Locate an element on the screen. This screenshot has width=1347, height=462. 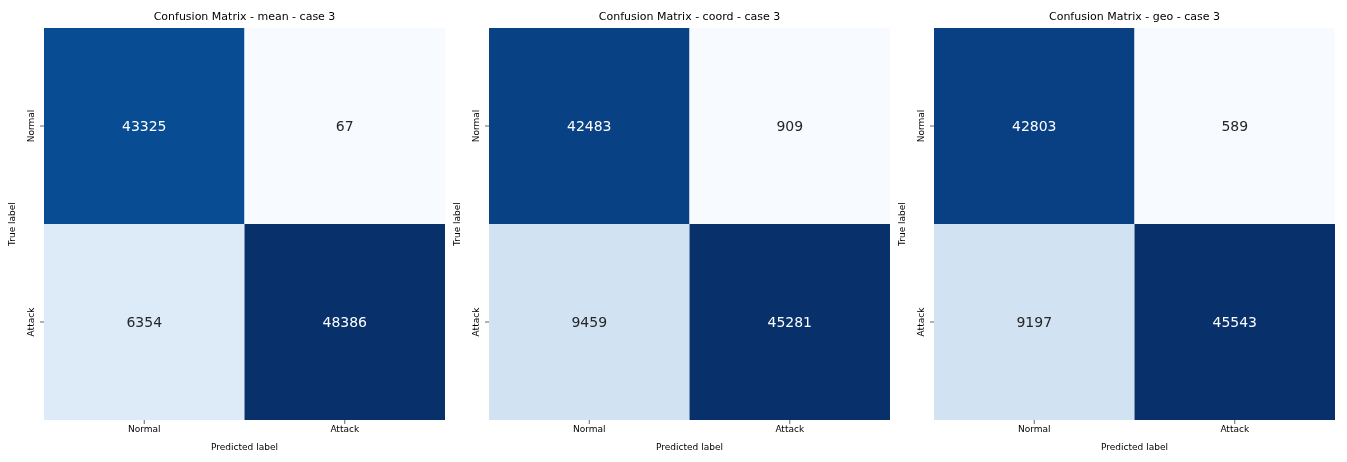
data-label: 589 is located at coordinates (1235, 126).